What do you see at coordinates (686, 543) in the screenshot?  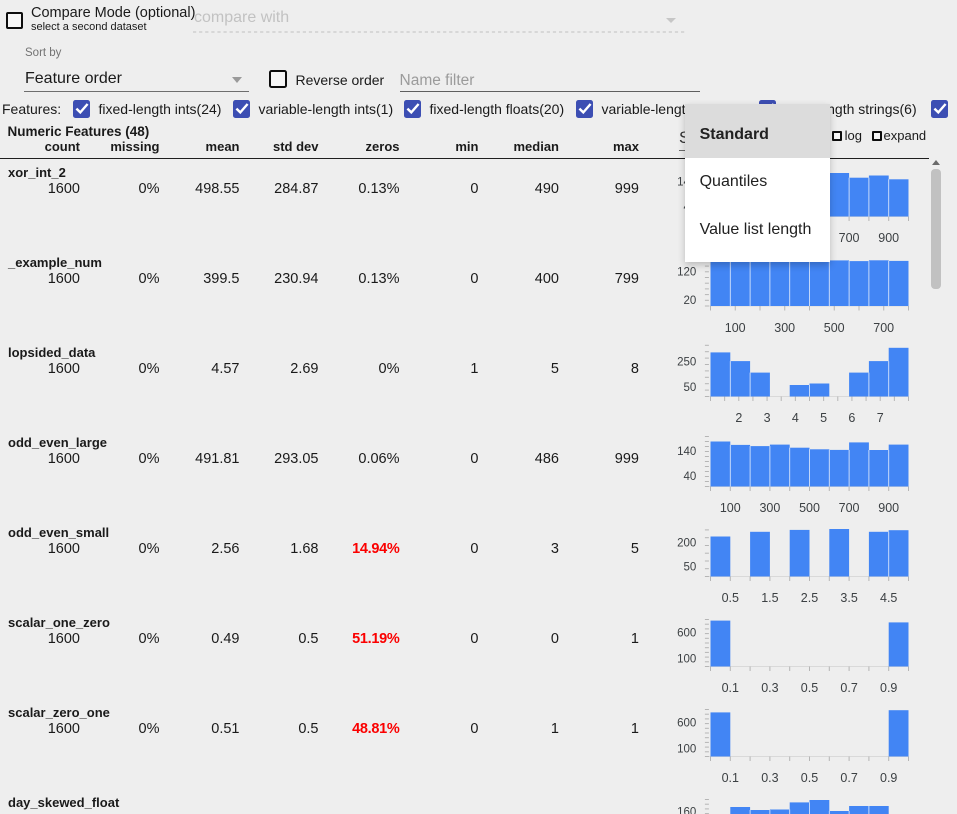 I see `svg-text: 200` at bounding box center [686, 543].